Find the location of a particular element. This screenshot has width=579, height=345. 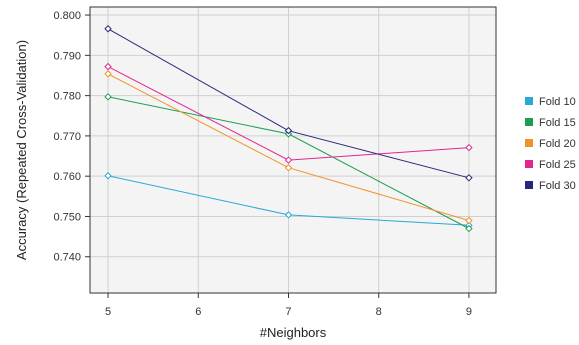

legend-label: Fold 20 is located at coordinates (557, 144).